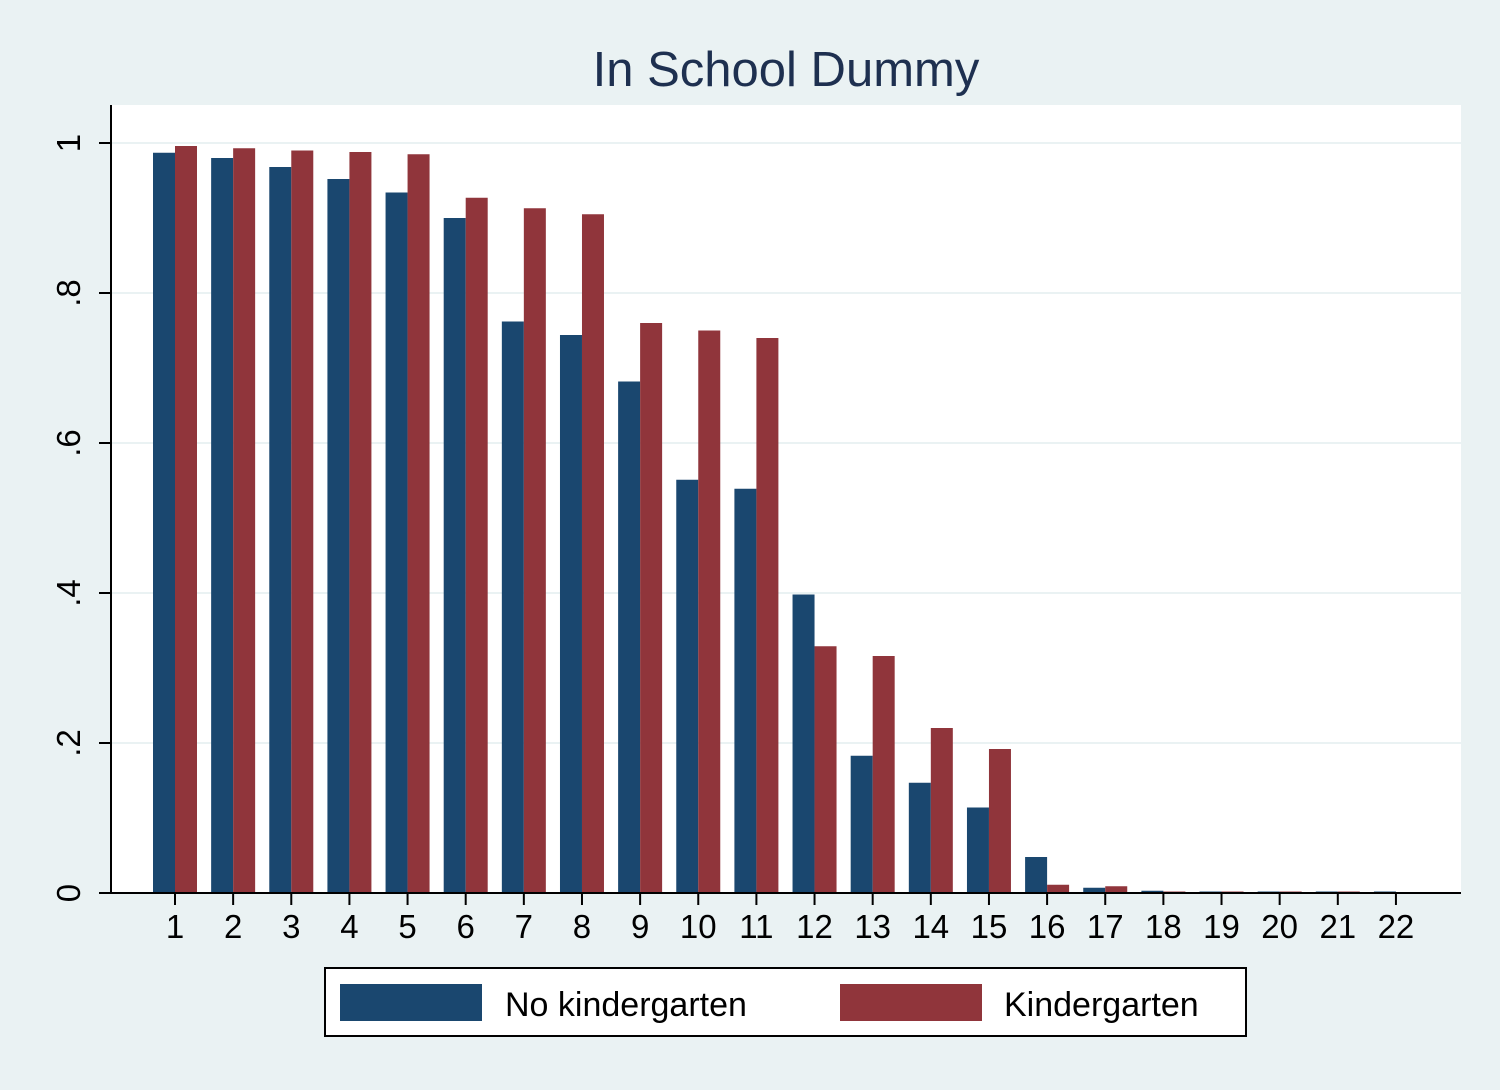  I want to click on x-tick-label: 2, so click(233, 926).